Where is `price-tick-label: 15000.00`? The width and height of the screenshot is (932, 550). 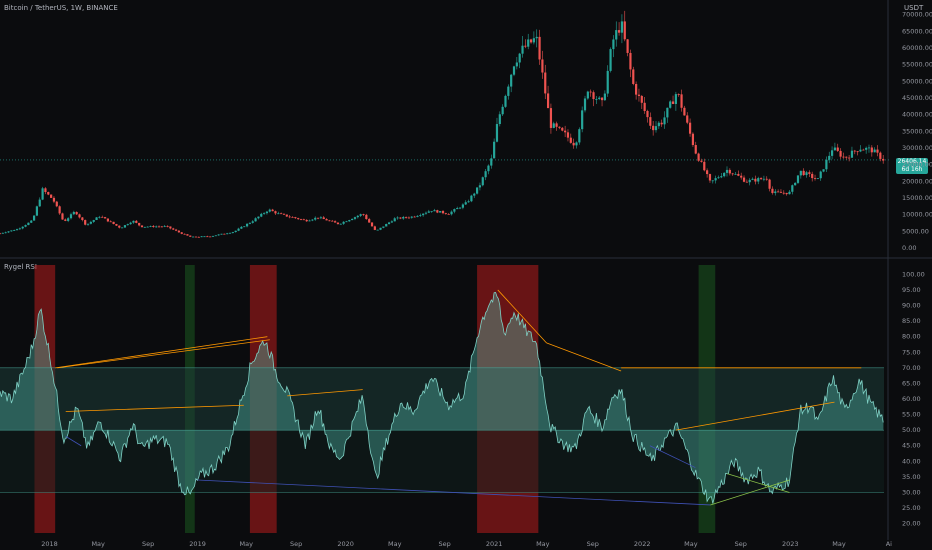 price-tick-label: 15000.00 is located at coordinates (917, 198).